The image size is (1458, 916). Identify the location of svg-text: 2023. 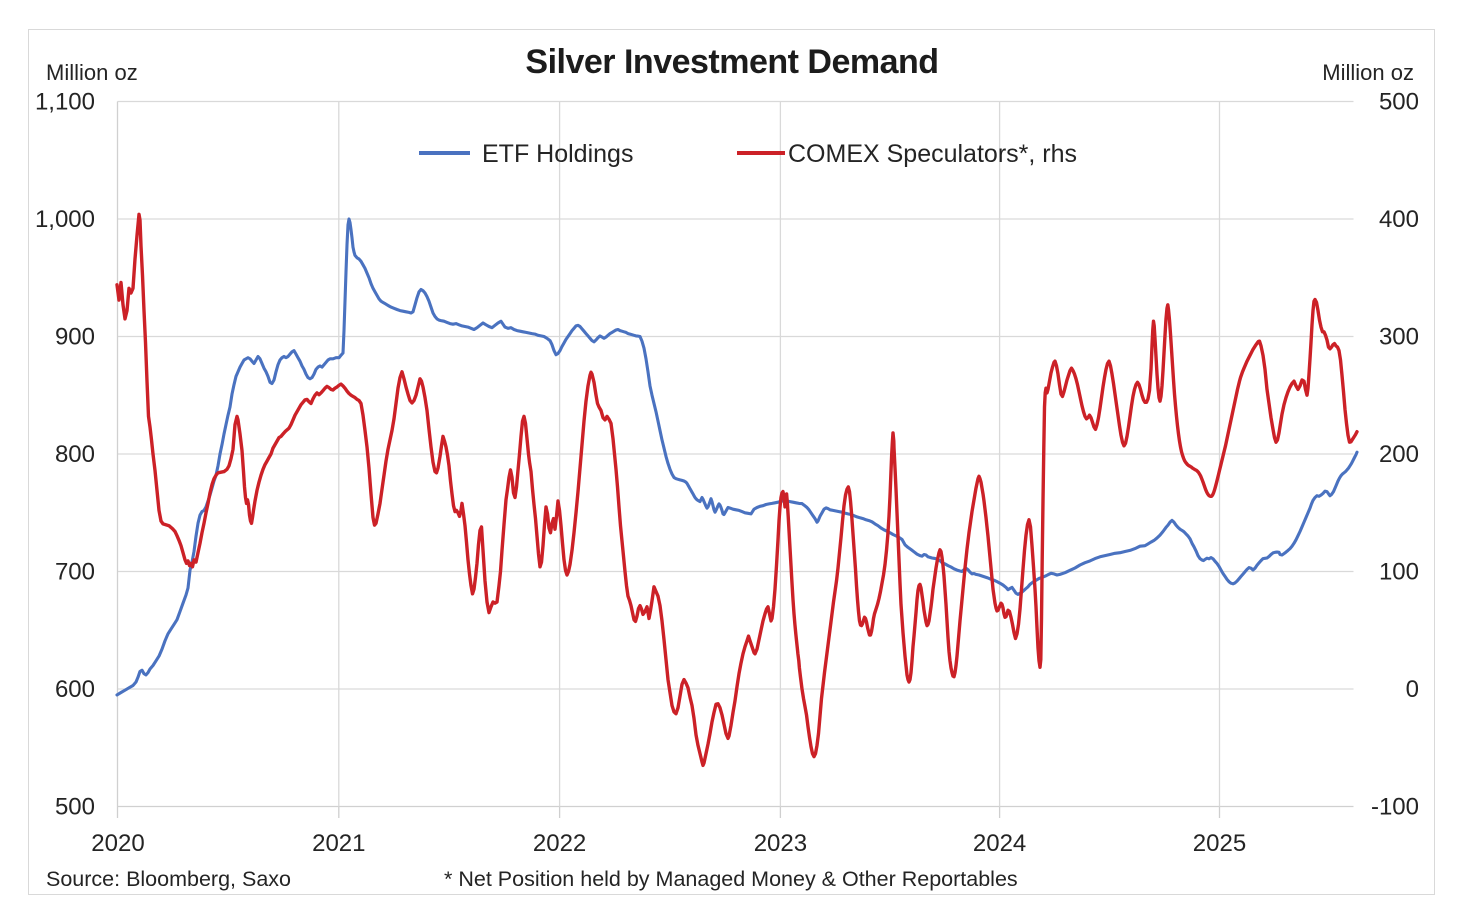
(780, 843).